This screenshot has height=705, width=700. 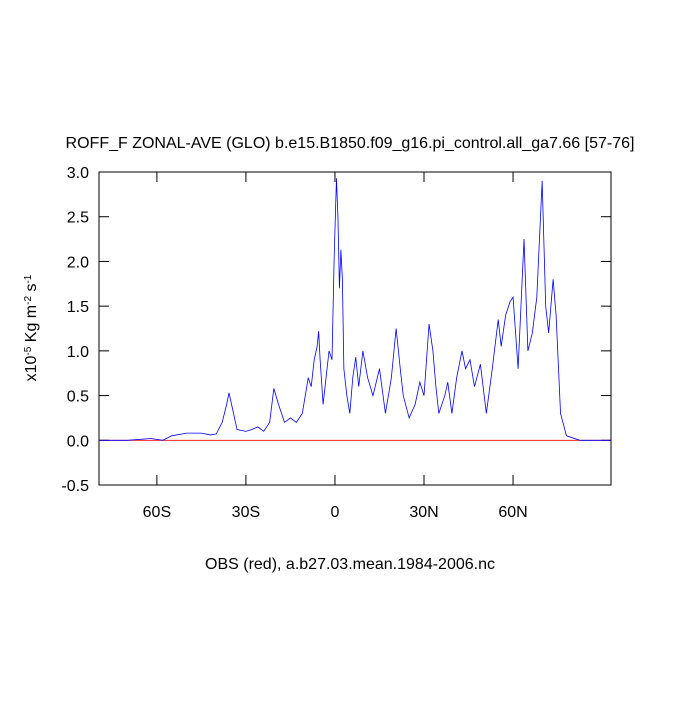 What do you see at coordinates (423, 512) in the screenshot?
I see `x-tick-label: 30N` at bounding box center [423, 512].